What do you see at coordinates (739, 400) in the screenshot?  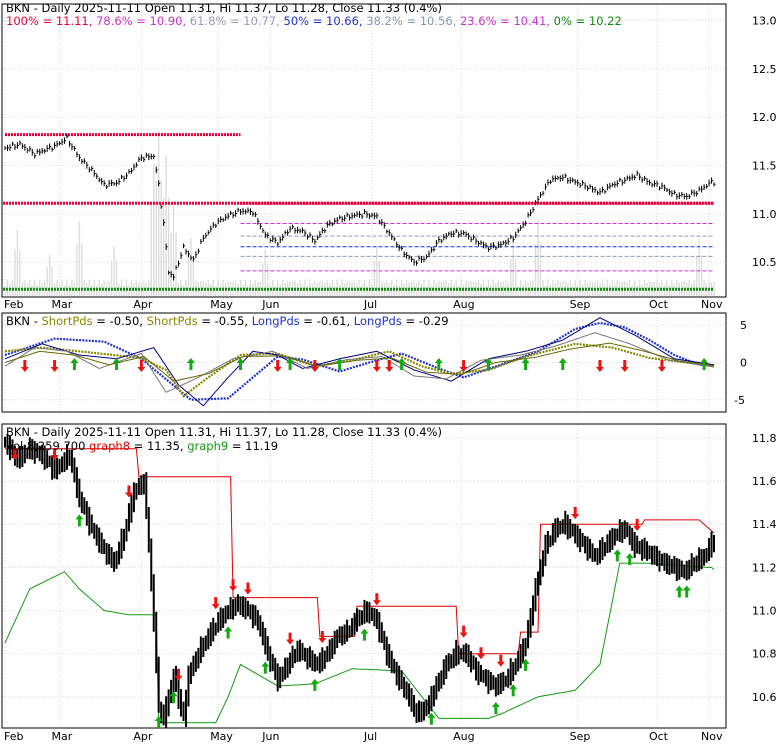 I see `pds-y-tick: -5` at bounding box center [739, 400].